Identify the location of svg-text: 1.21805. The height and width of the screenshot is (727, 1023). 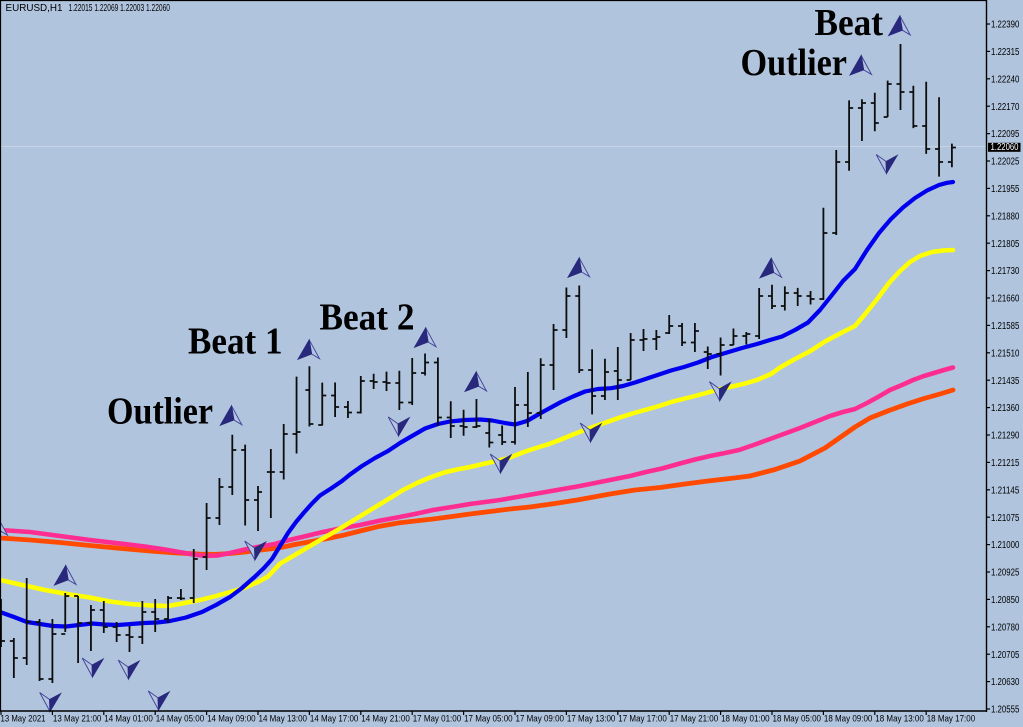
(1005, 244).